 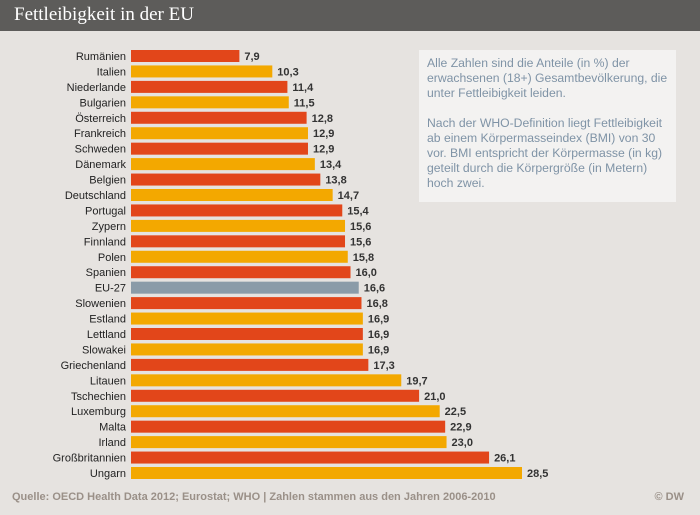 I want to click on category-label: Schweden, so click(x=100, y=150).